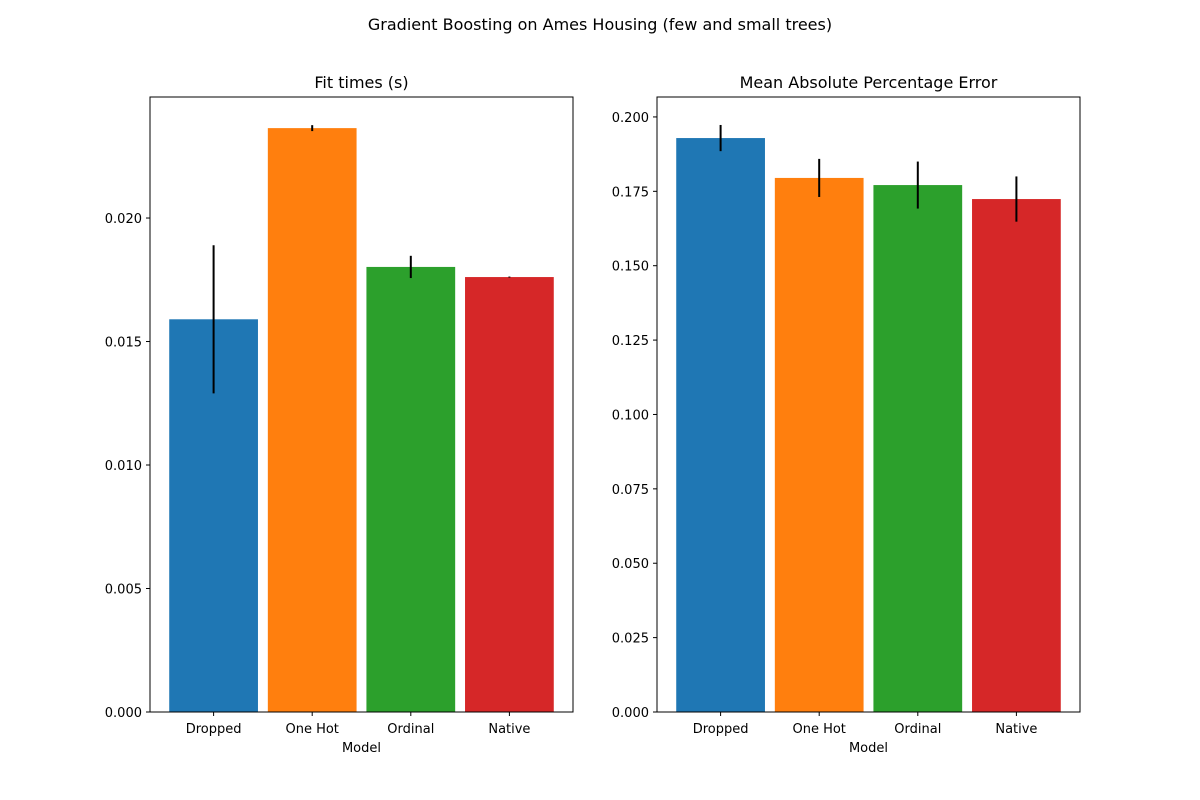  I want to click on axes-title: Fit times (s), so click(361, 82).